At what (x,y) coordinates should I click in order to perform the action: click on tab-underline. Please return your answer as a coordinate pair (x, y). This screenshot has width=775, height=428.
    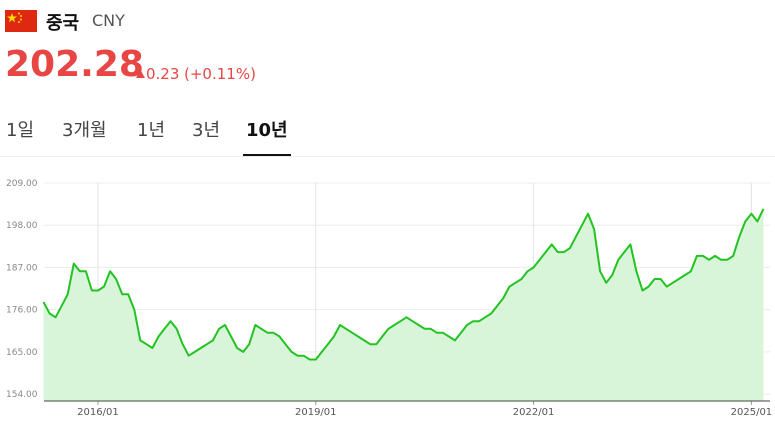
    Looking at the image, I should click on (267, 155).